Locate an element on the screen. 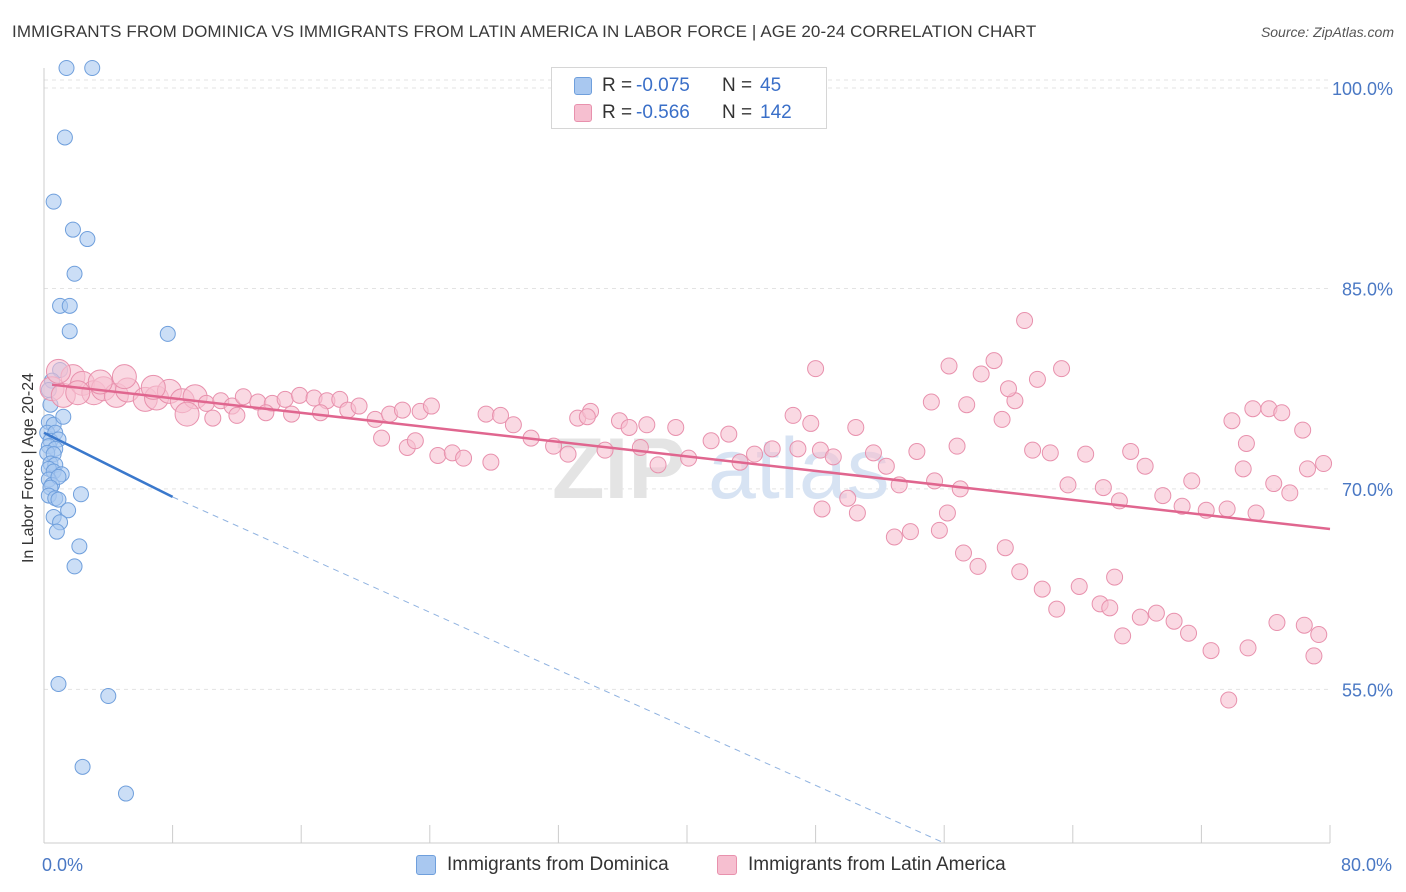 The height and width of the screenshot is (892, 1406). bottom-legend-dominica: Immigrants from Dominica is located at coordinates (542, 865).